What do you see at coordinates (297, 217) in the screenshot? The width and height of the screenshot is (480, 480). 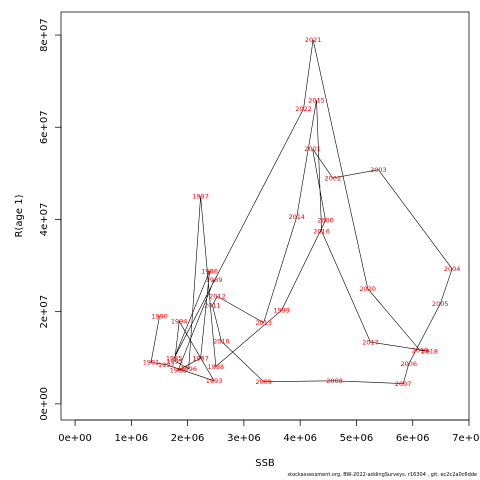 I see `year-label-2014: 2014` at bounding box center [297, 217].